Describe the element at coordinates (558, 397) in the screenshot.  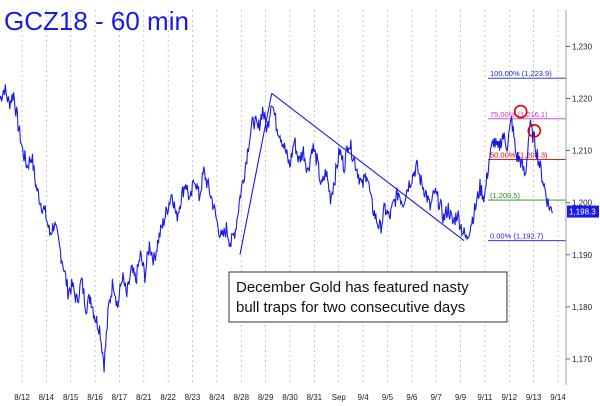
I see `x-tick-label: 9/14` at that location.